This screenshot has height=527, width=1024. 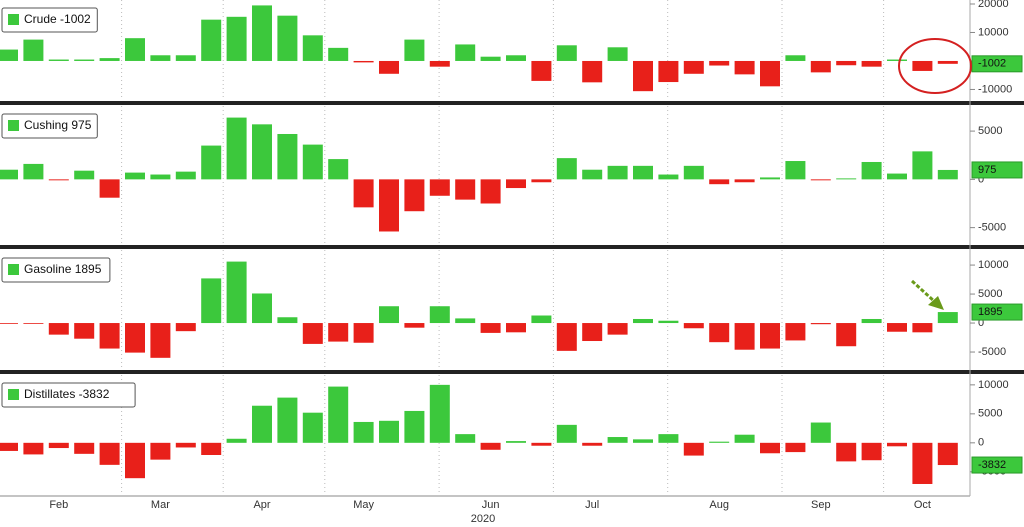 I want to click on x-tick-label: Jun, so click(x=491, y=505).